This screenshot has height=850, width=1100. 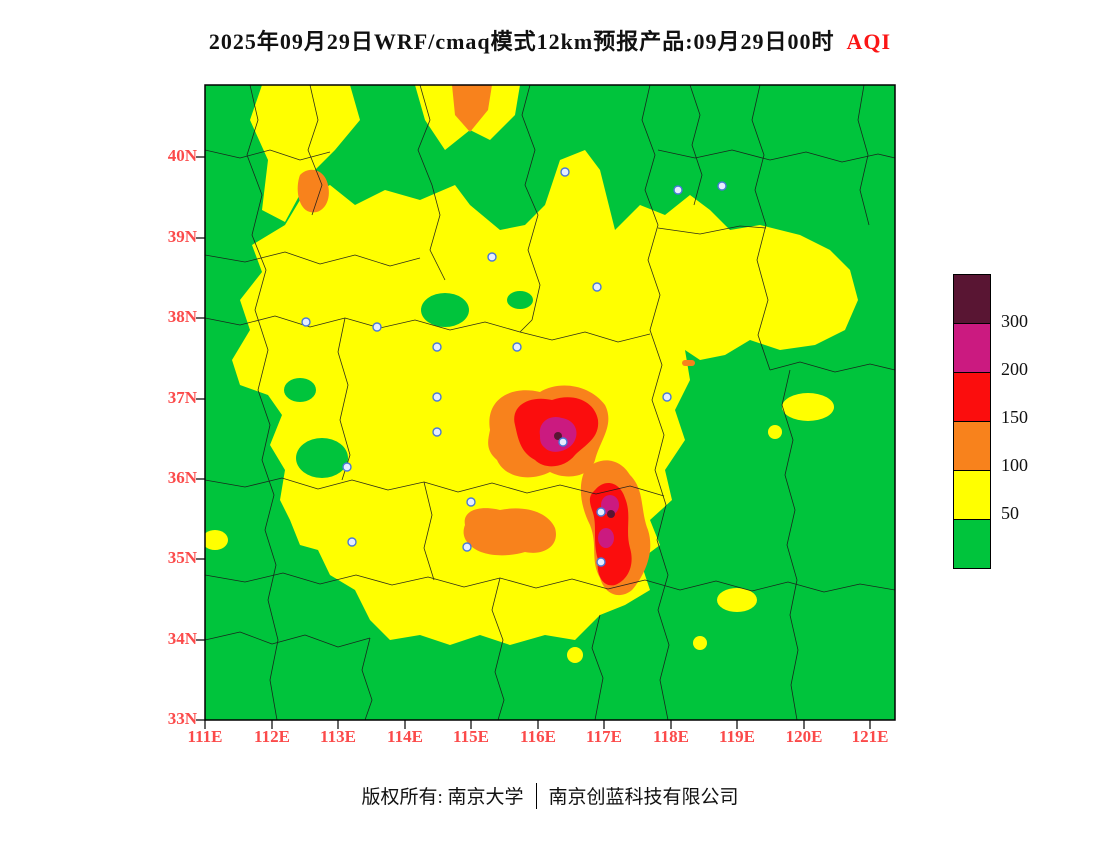 What do you see at coordinates (700, 643) in the screenshot?
I see `aqi-region-yellow-southeast-small` at bounding box center [700, 643].